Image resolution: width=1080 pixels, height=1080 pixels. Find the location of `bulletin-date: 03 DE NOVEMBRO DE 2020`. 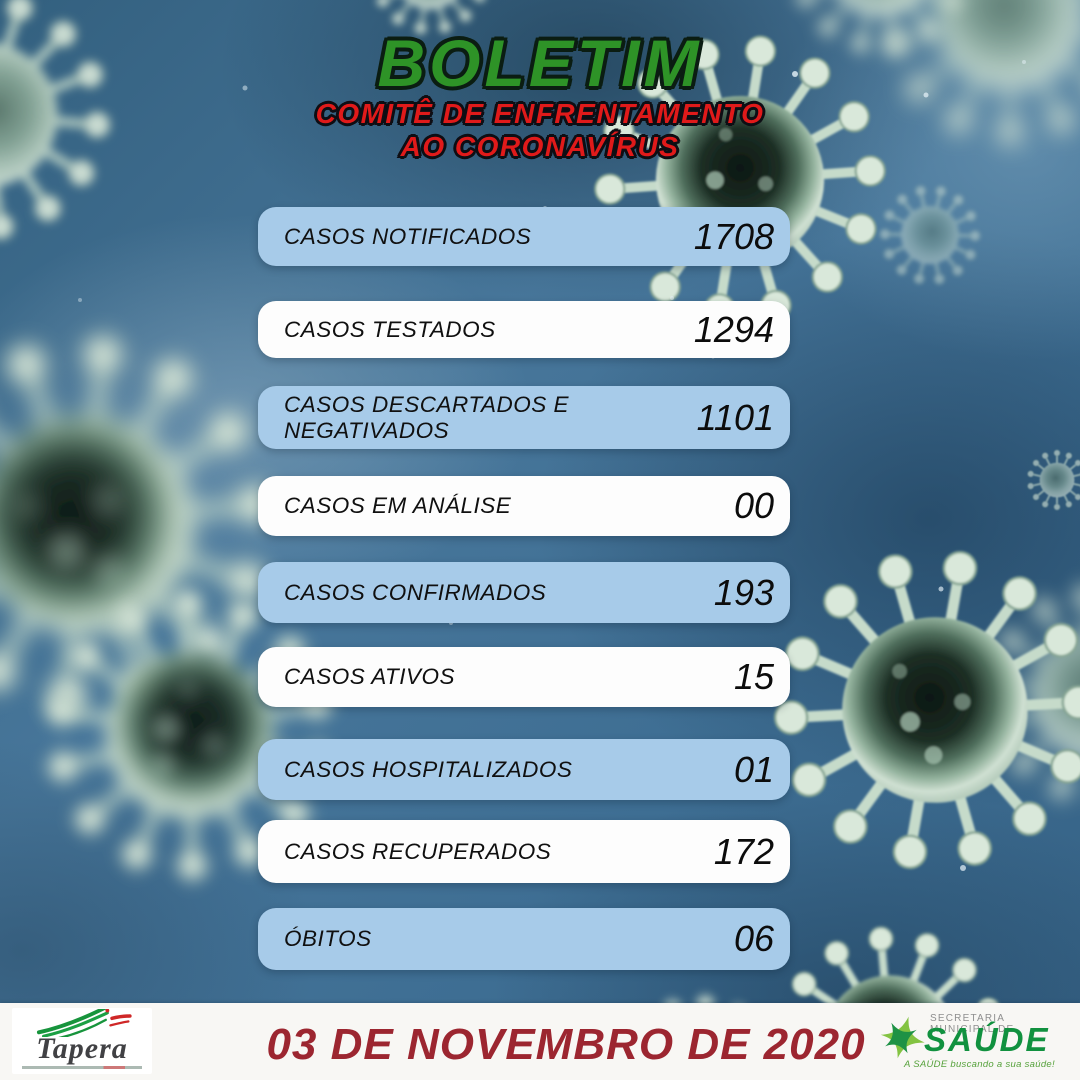

bulletin-date: 03 DE NOVEMBRO DE 2020 is located at coordinates (566, 1044).